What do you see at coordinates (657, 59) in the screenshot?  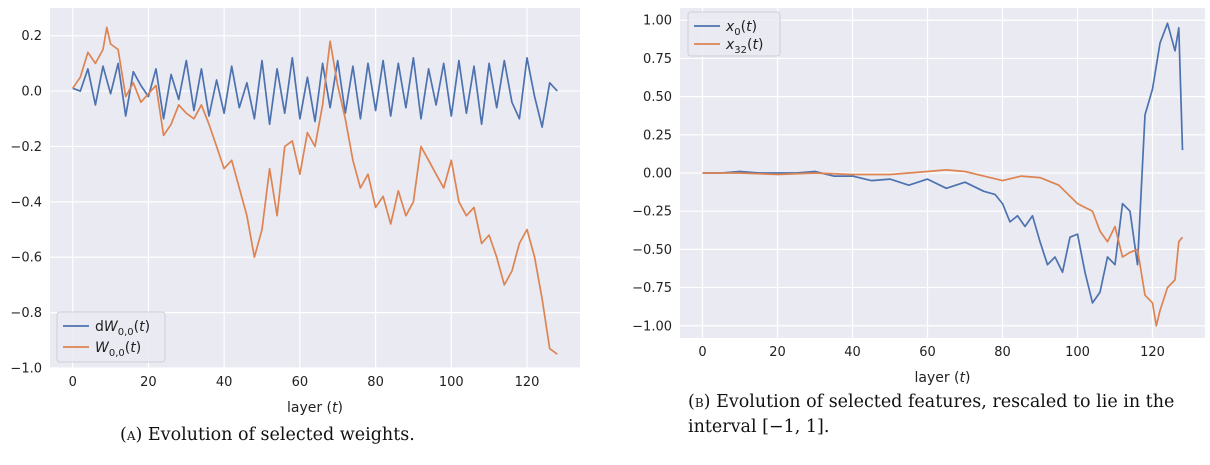 I see `y-tick-label: 0.75` at bounding box center [657, 59].